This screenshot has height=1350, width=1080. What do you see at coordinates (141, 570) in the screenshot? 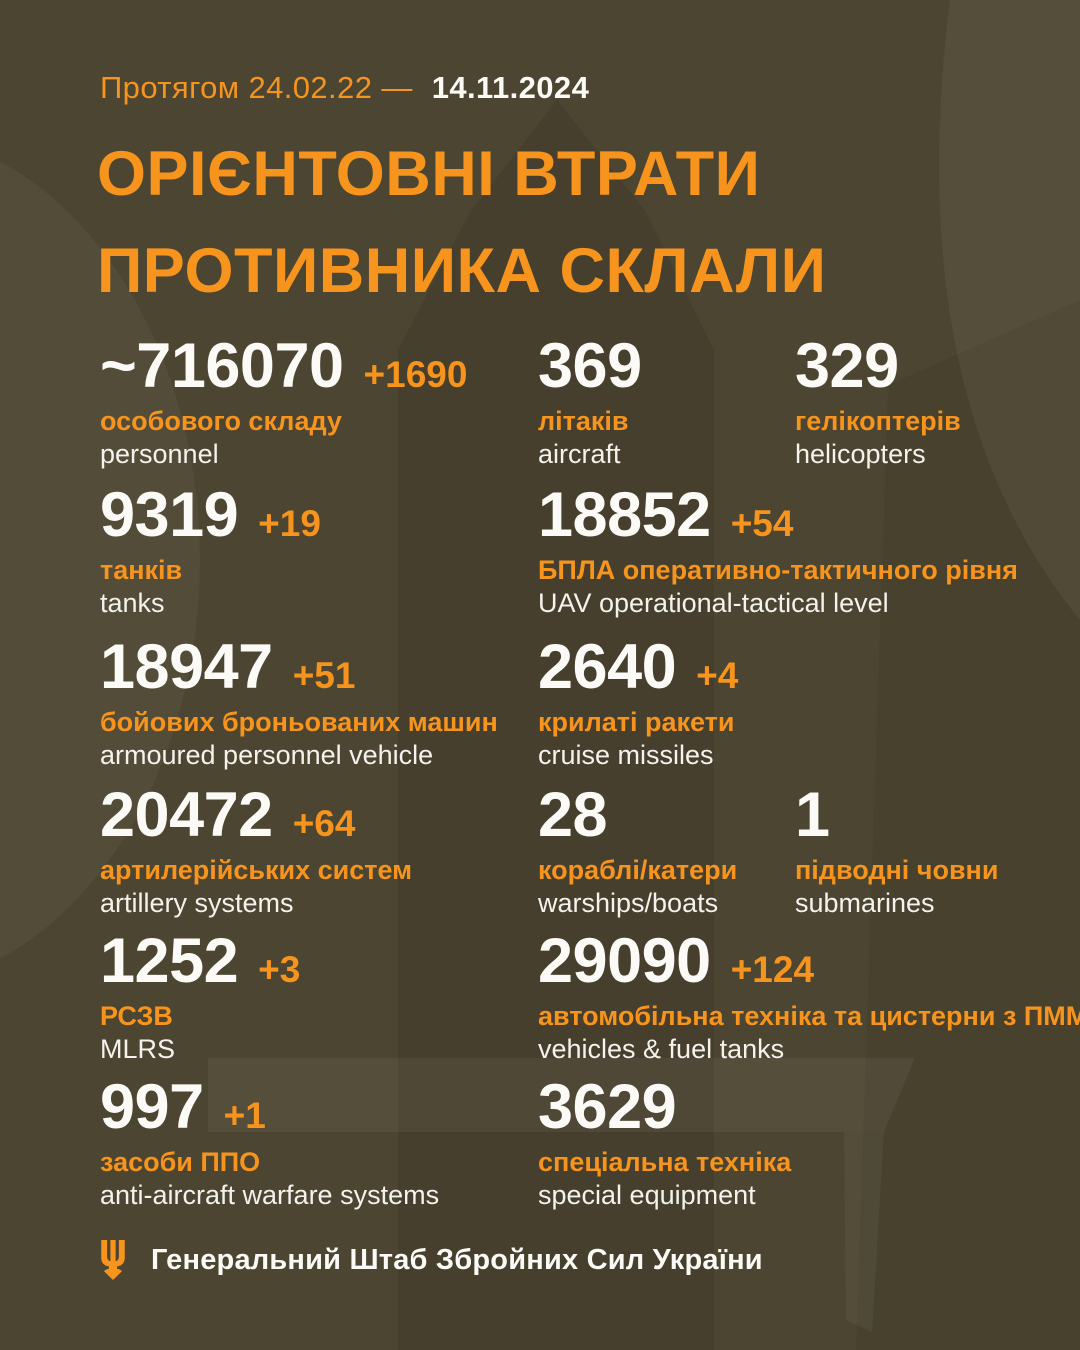
I see `stat-label-ua: танків` at bounding box center [141, 570].